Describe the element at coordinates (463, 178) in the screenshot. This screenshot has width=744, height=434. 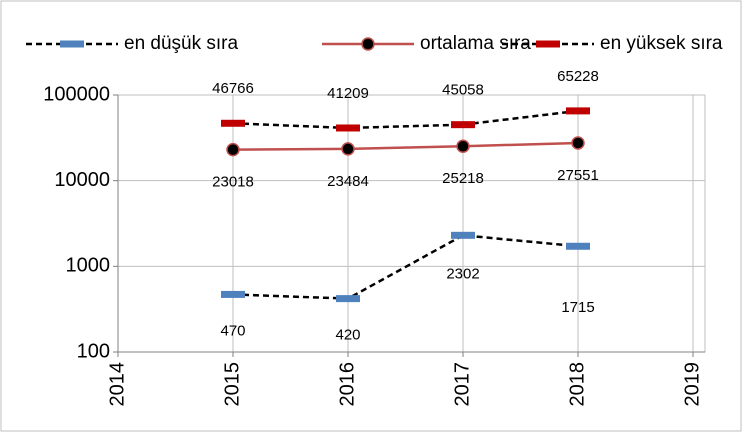
I see `data-label: 25218` at that location.